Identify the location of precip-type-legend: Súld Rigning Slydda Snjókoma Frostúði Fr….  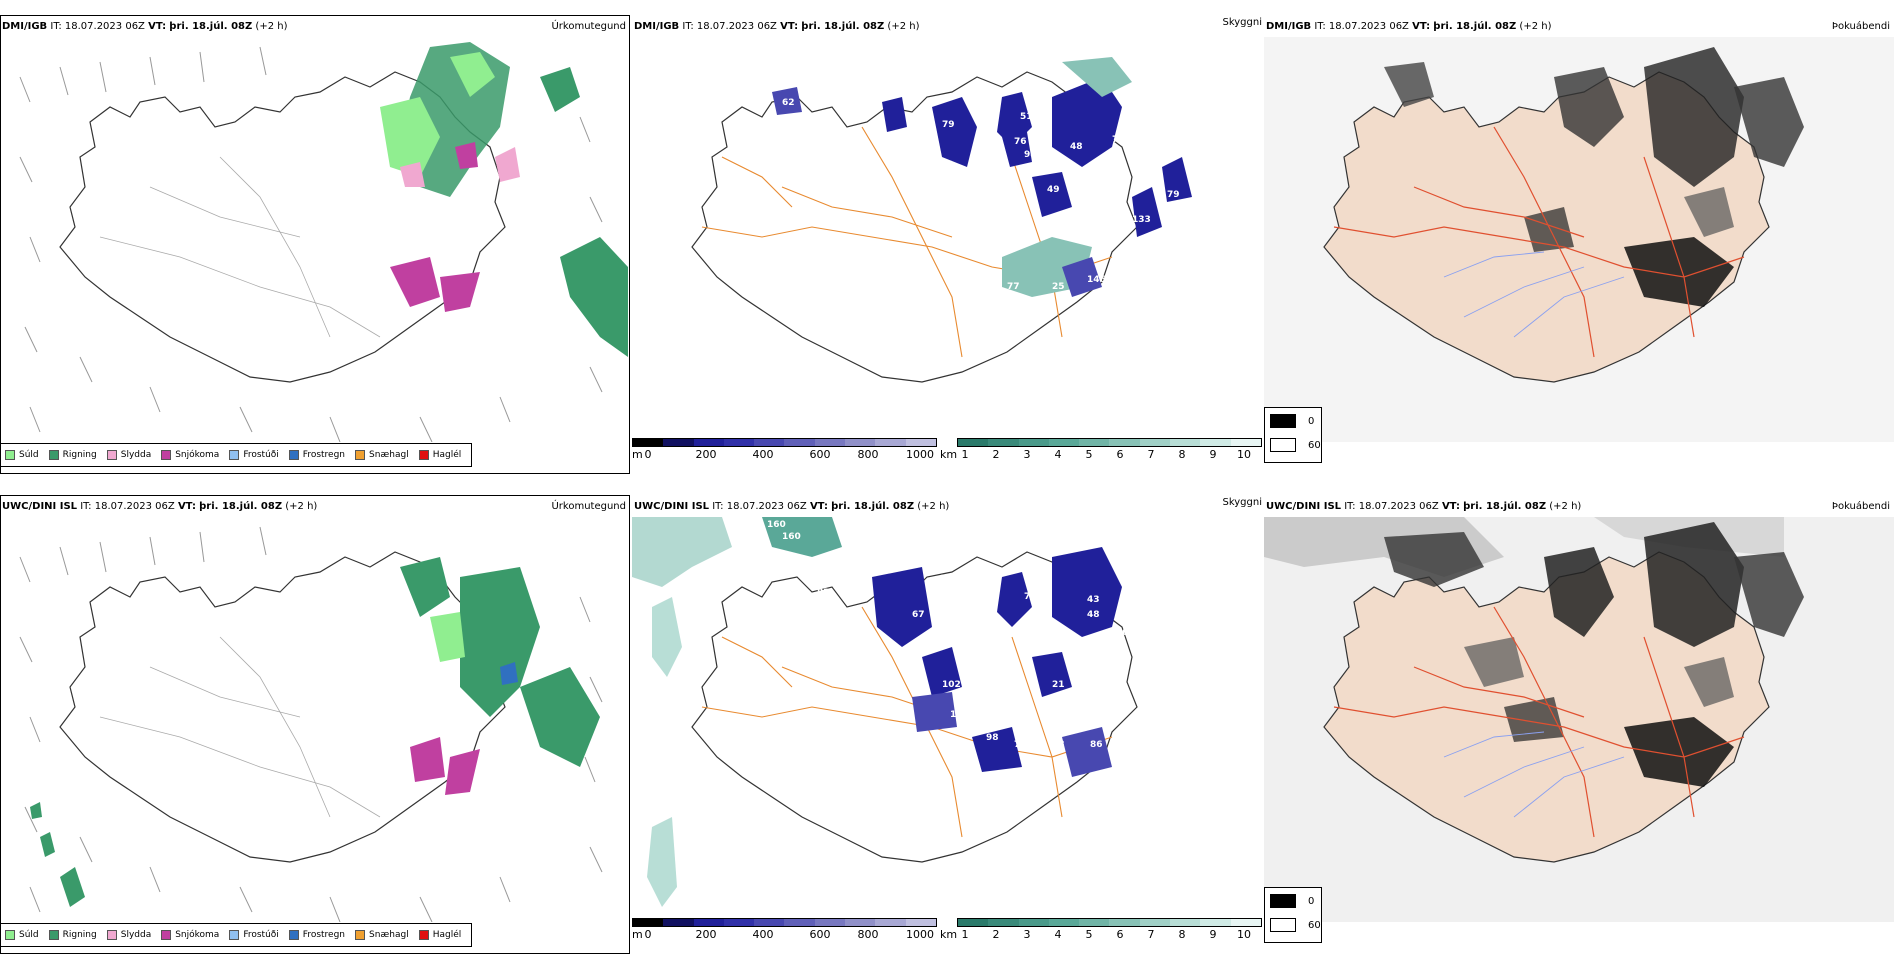
(236, 935).